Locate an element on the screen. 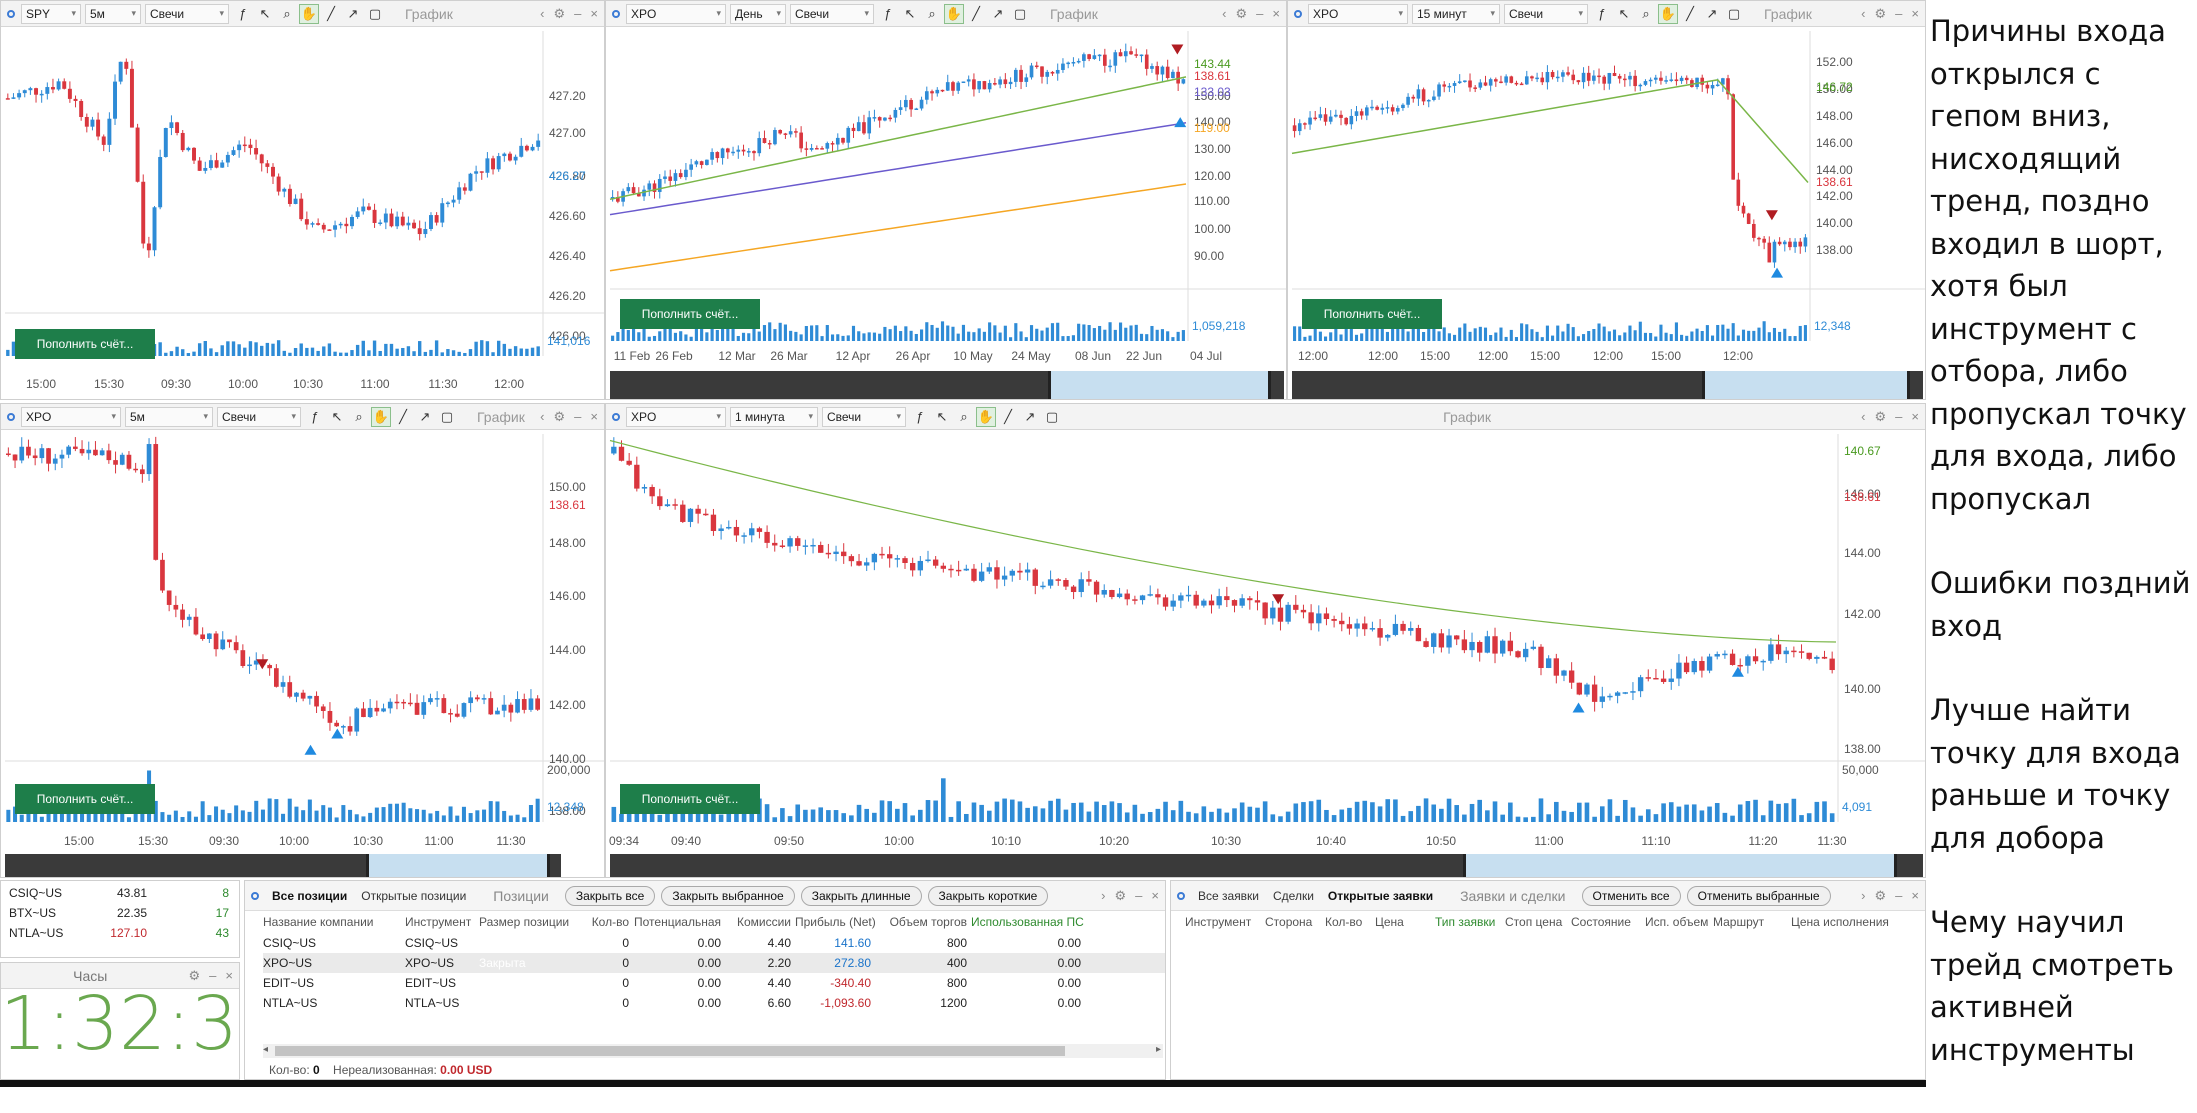 The height and width of the screenshot is (1113, 2197). positions-action-button-0: Закрыть все is located at coordinates (610, 895).